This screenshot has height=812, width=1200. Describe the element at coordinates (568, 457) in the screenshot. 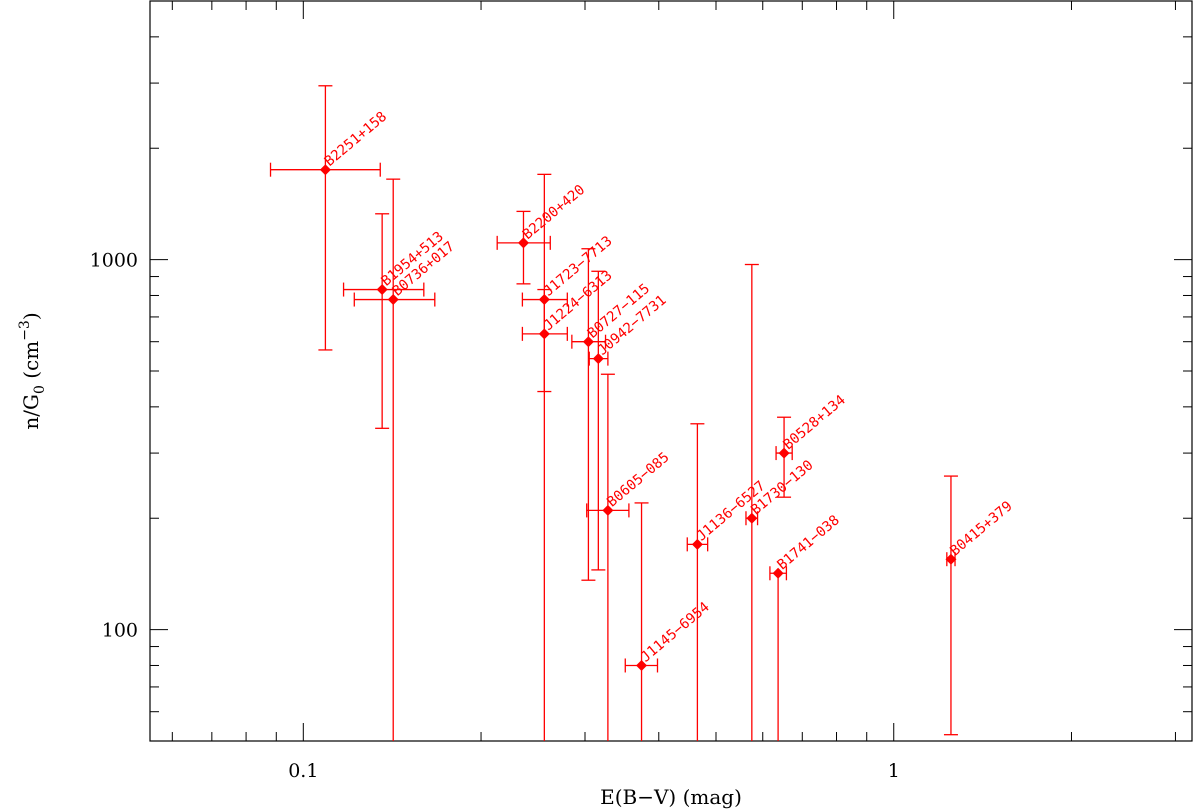

I see `data-point: J1723−7713` at that location.